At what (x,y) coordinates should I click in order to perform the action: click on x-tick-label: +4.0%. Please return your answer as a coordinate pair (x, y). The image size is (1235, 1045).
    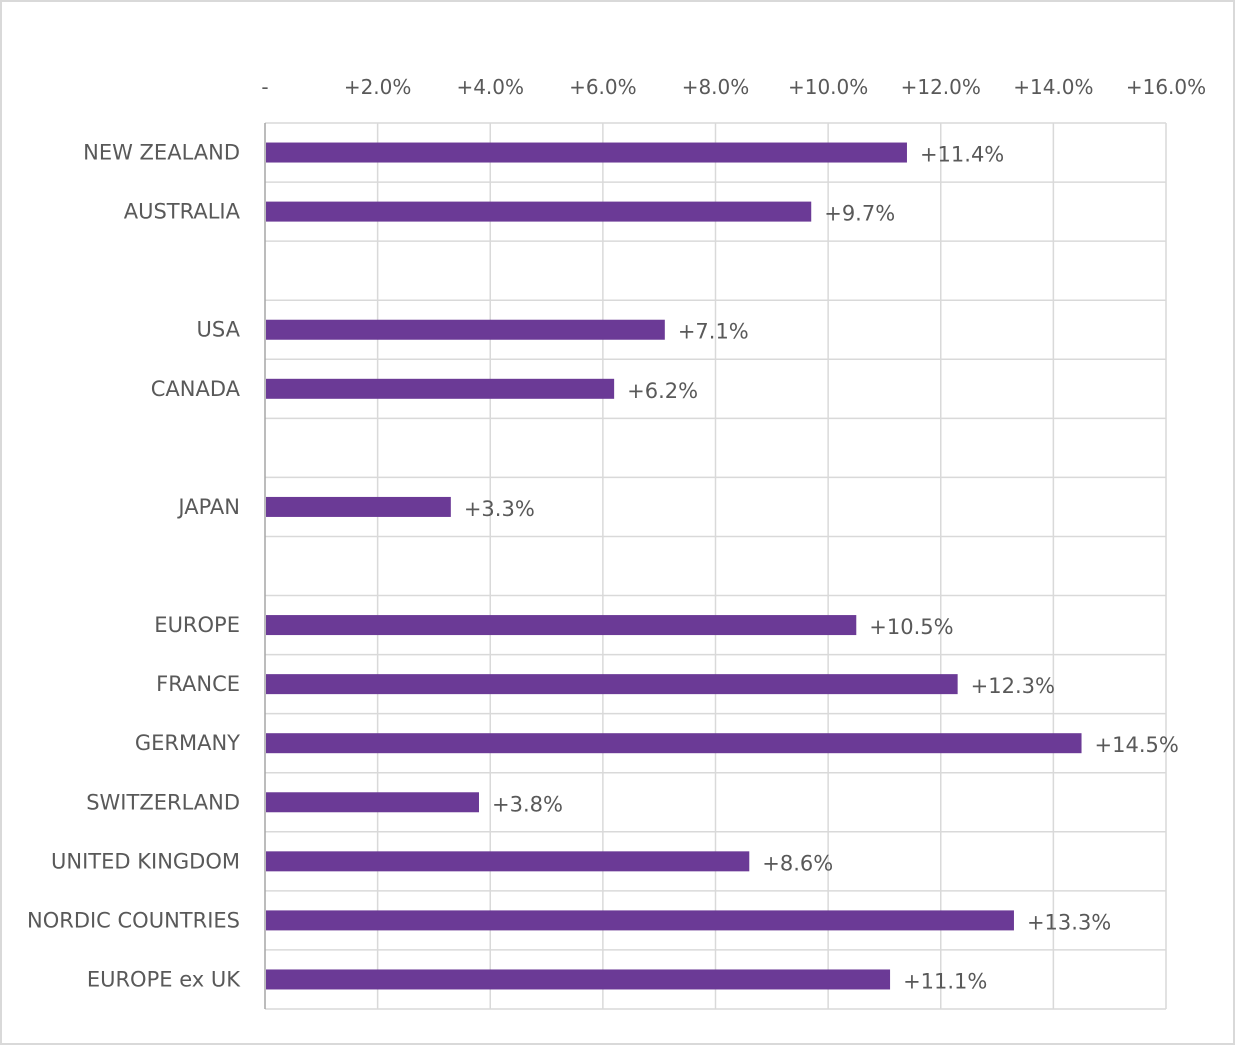
    Looking at the image, I should click on (490, 87).